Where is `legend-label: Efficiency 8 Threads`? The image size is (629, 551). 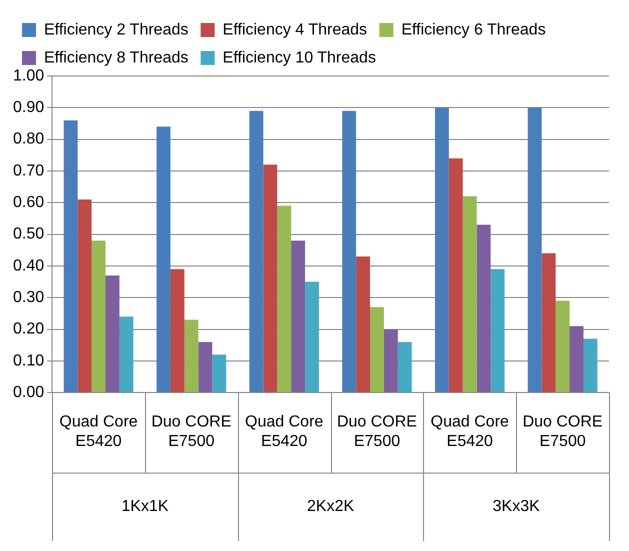 legend-label: Efficiency 8 Threads is located at coordinates (116, 57).